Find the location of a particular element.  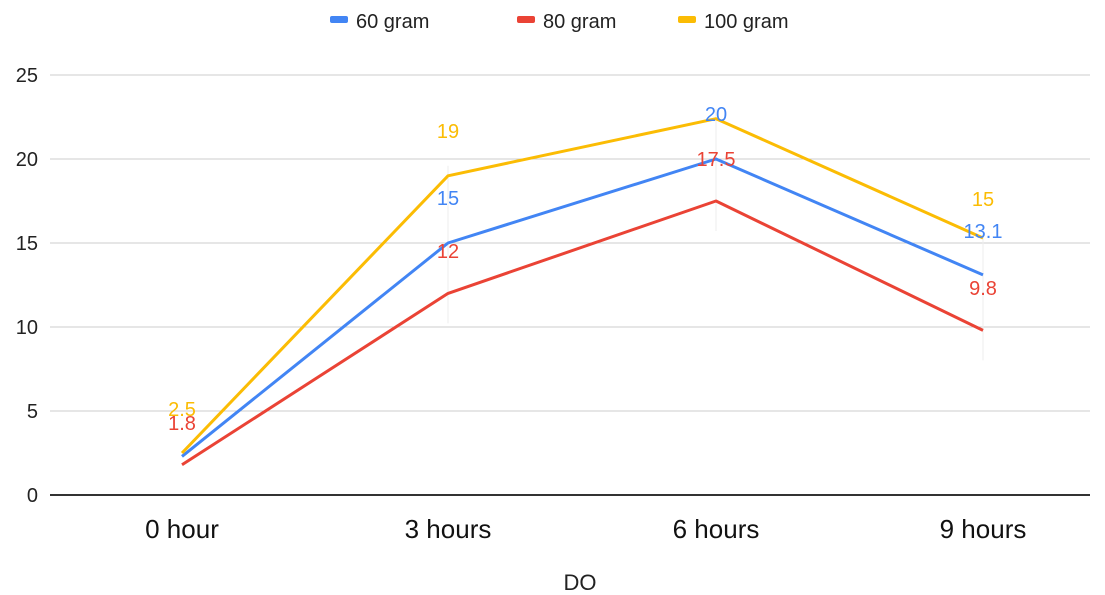

y-tick-label: 0 is located at coordinates (32, 496).